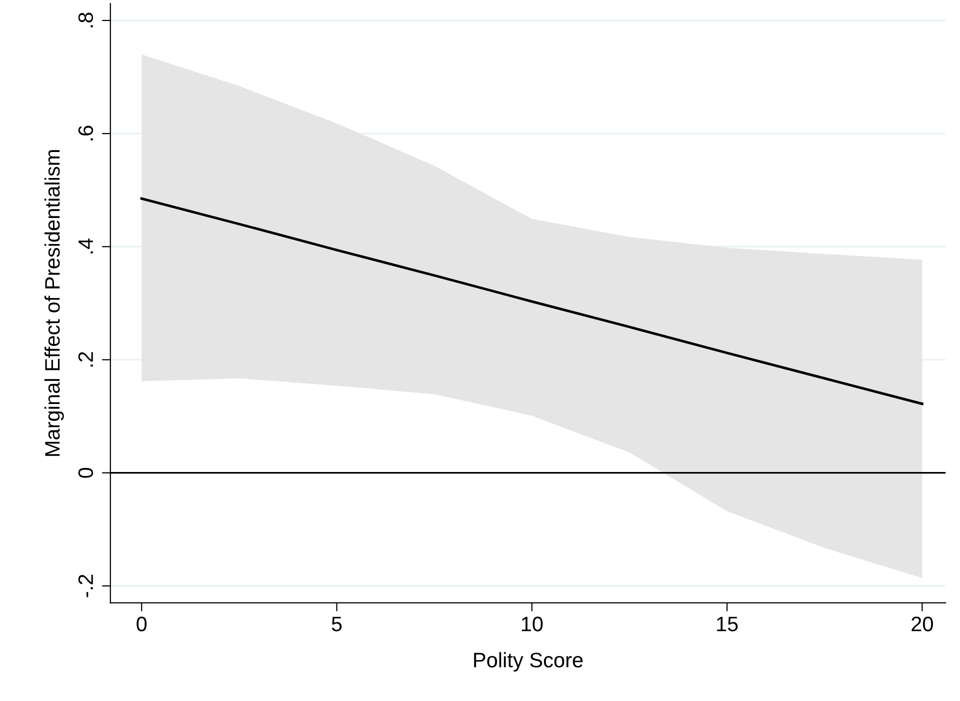 This screenshot has width=960, height=701. I want to click on y-axis-title: Marginal Effect of Presidentialism, so click(54, 303).